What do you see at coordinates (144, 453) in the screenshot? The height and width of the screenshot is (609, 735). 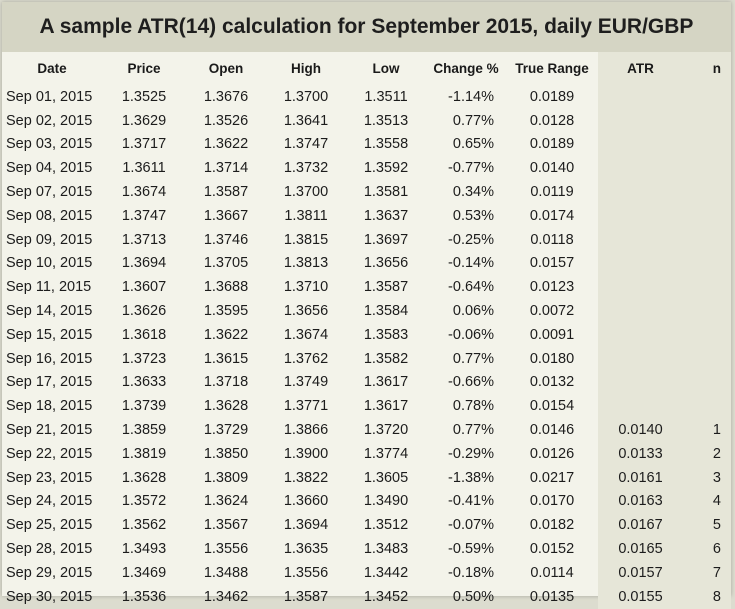 I see `cell-price: 1.3819` at bounding box center [144, 453].